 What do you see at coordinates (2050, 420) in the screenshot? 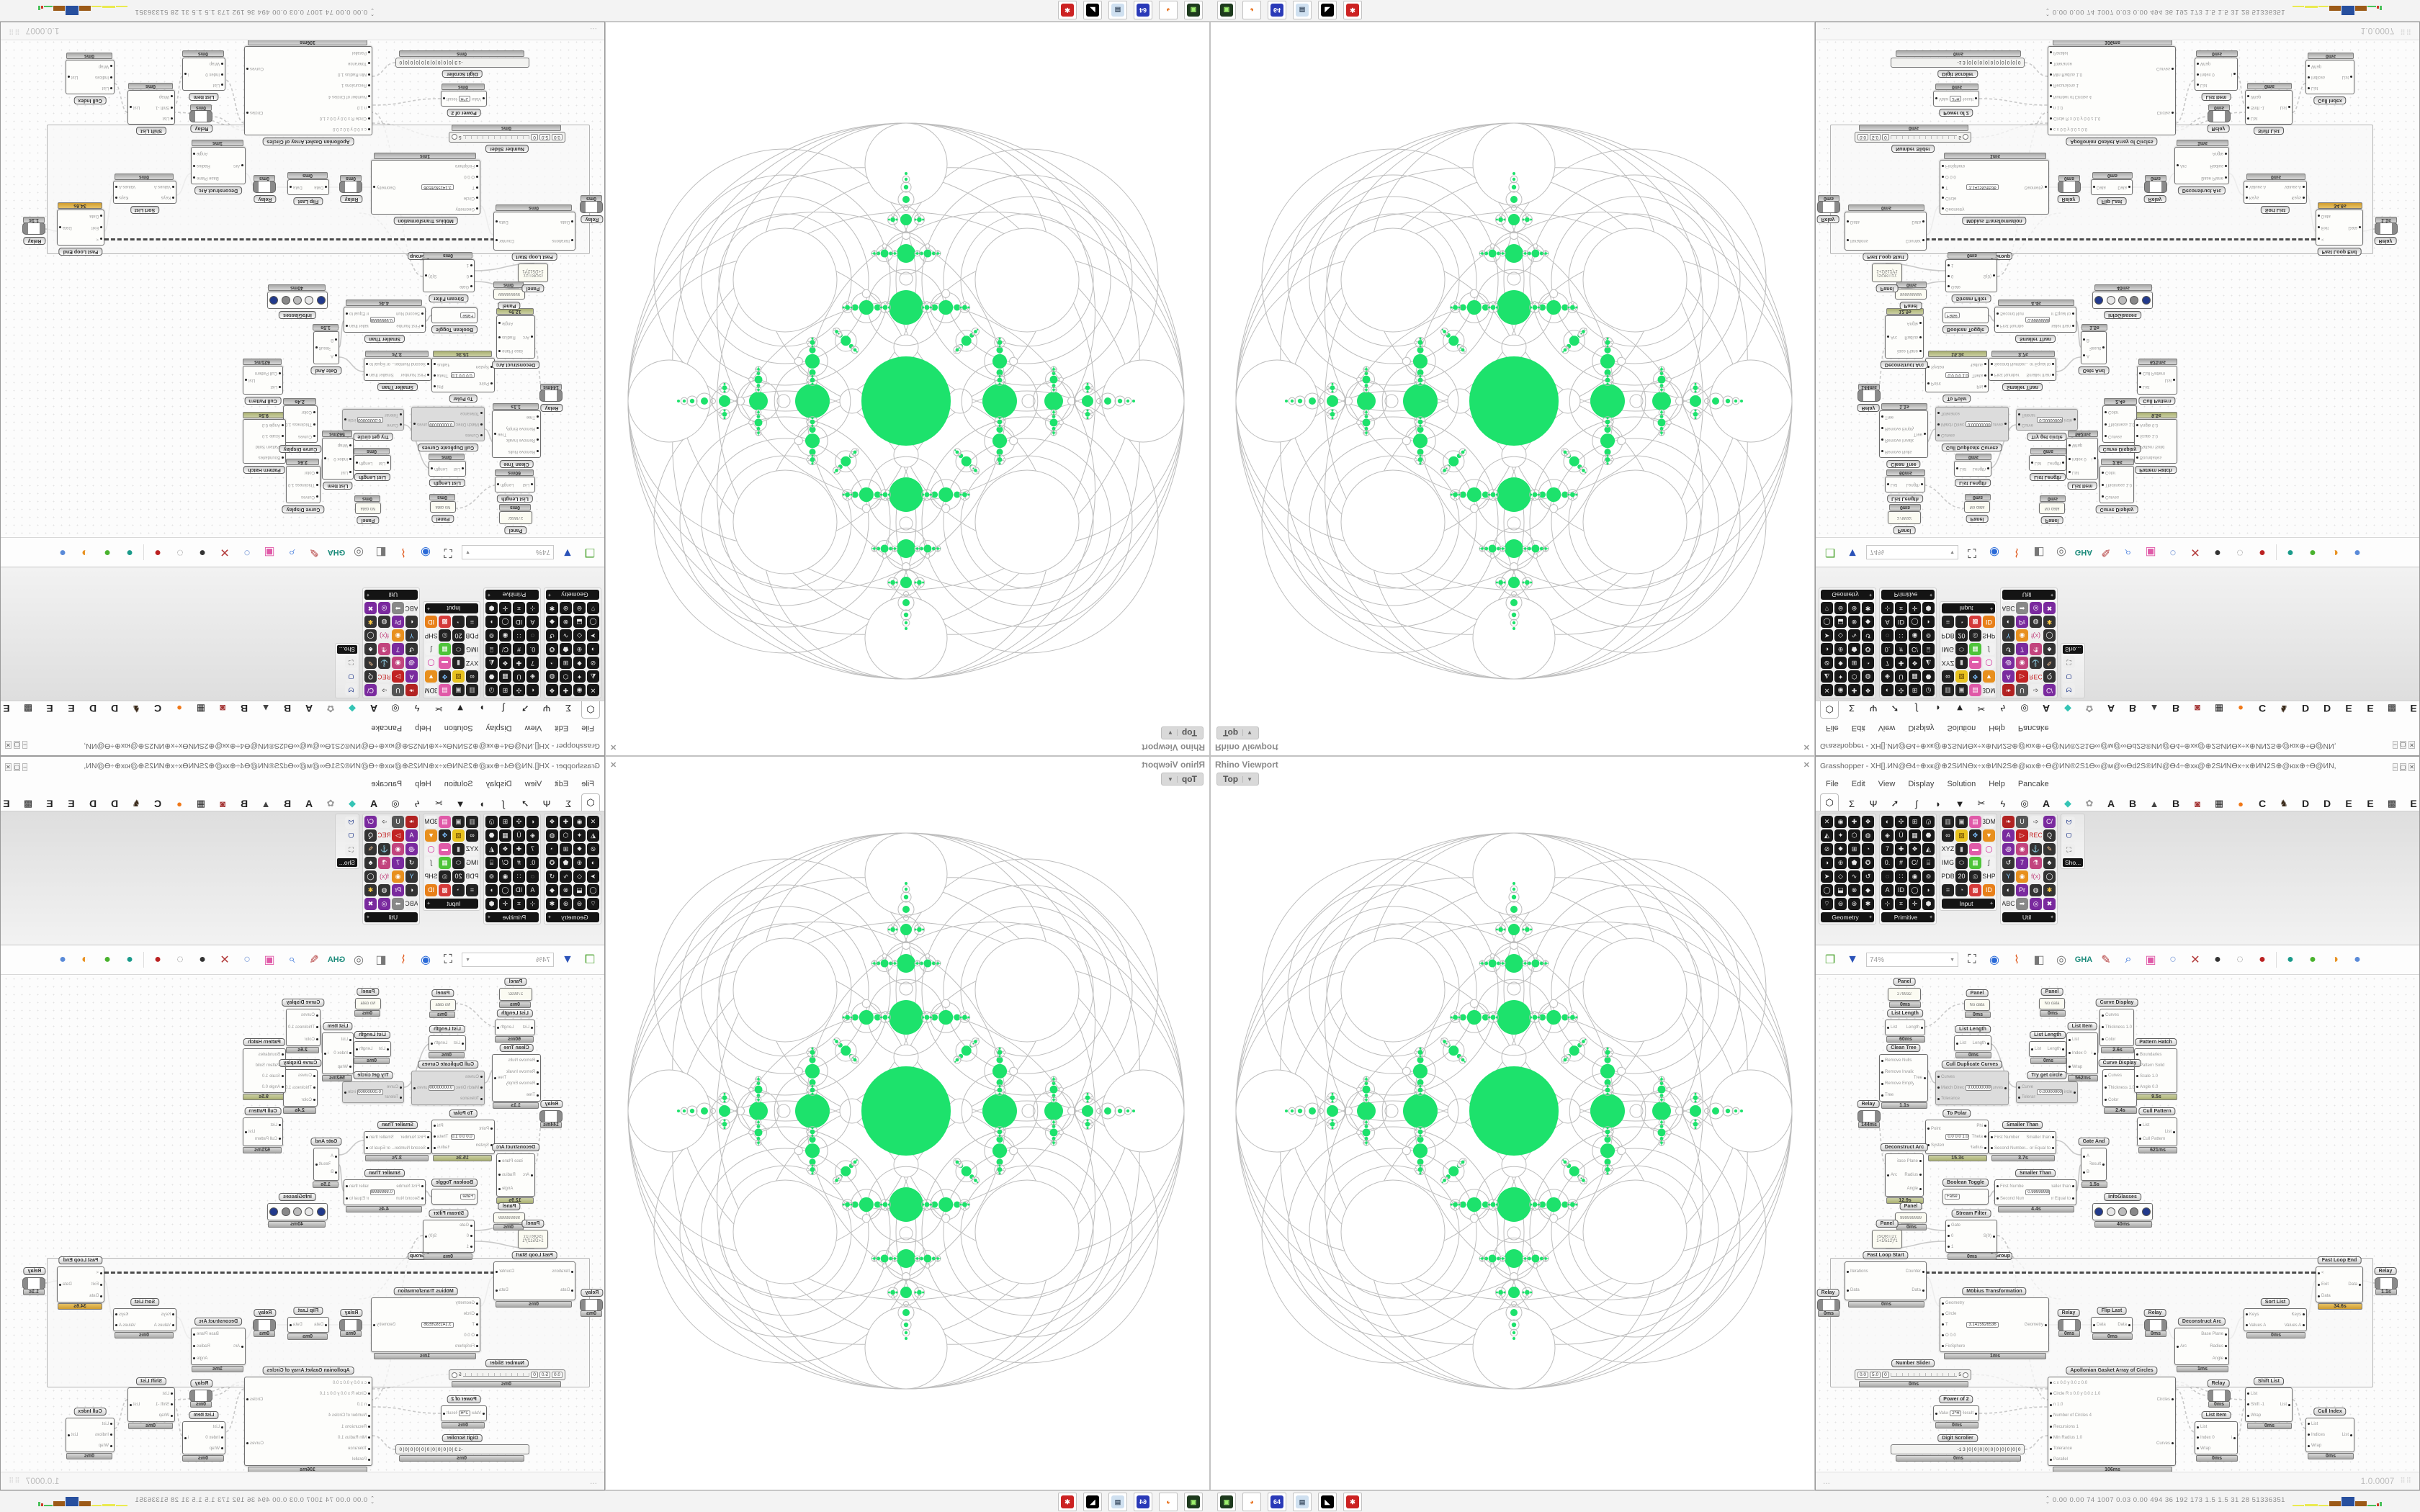
I see `value-box: 0.0000000001` at bounding box center [2050, 420].